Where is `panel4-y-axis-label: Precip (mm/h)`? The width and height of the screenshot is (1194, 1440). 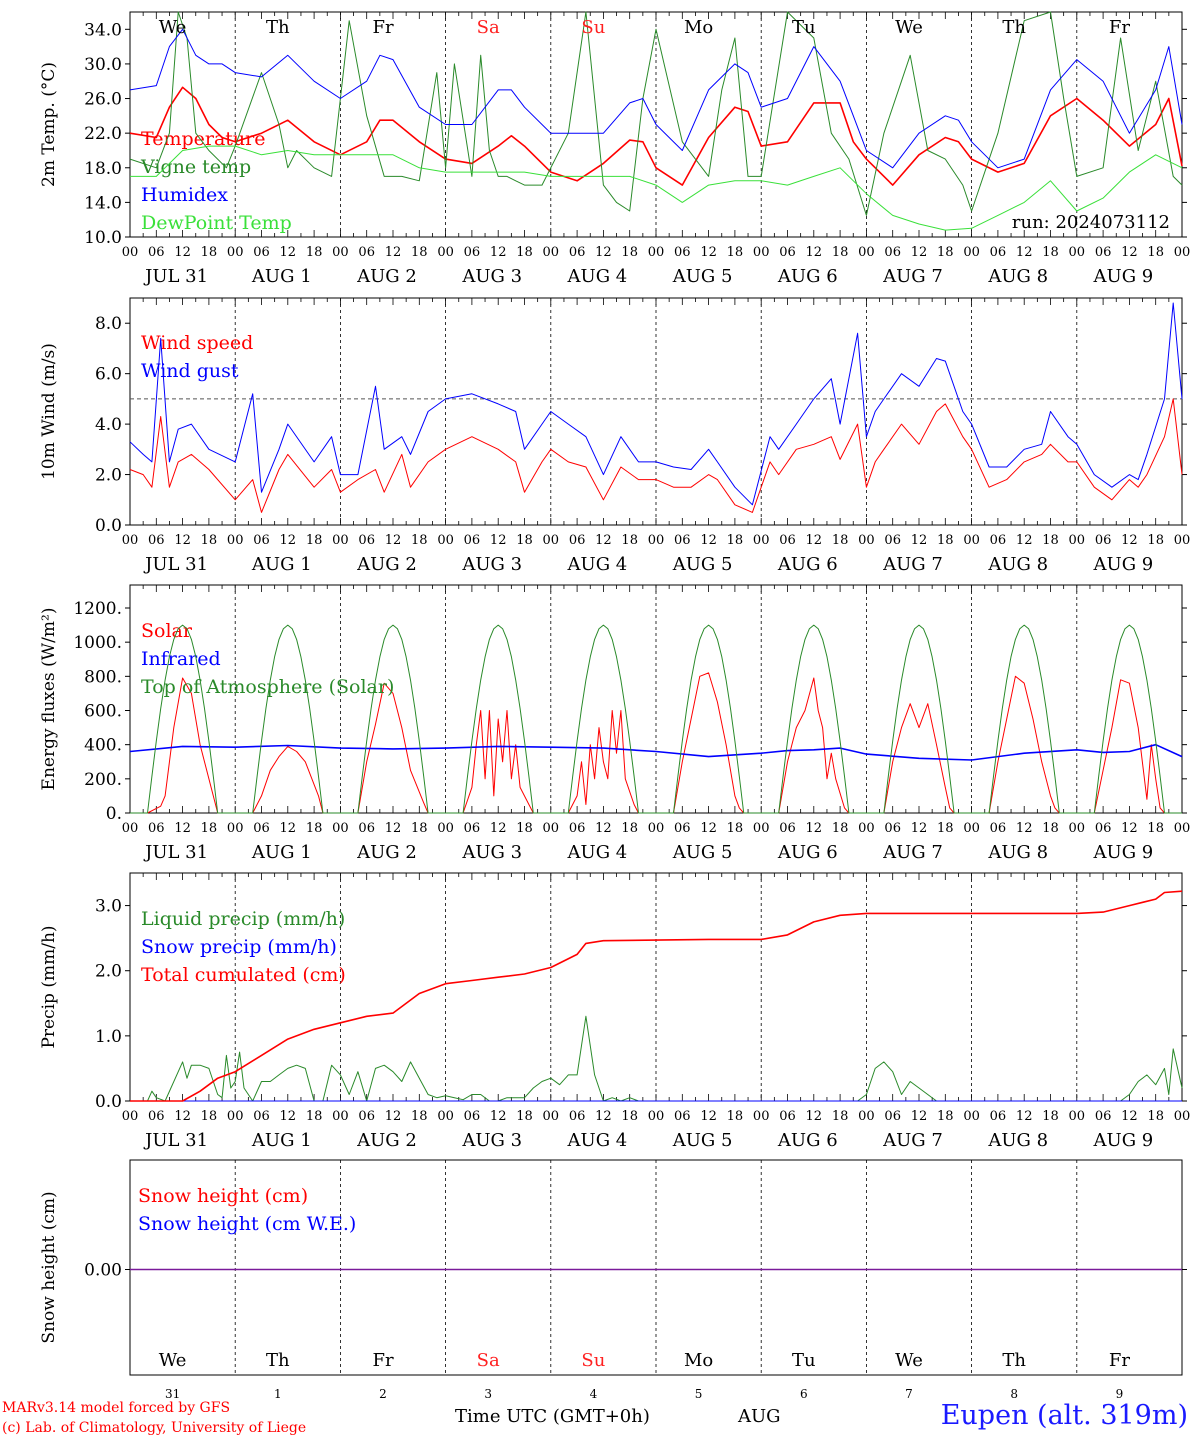 panel4-y-axis-label: Precip (mm/h) is located at coordinates (49, 986).